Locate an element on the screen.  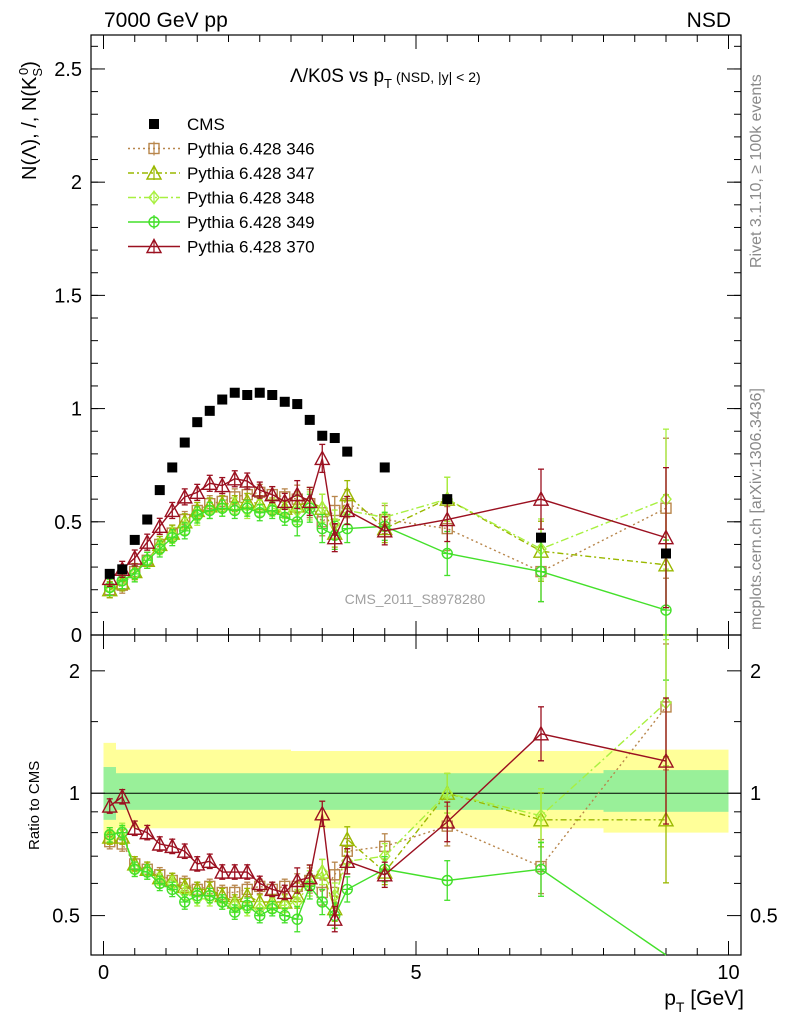
legend-label: Pythia 6.428 347 is located at coordinates (251, 173).